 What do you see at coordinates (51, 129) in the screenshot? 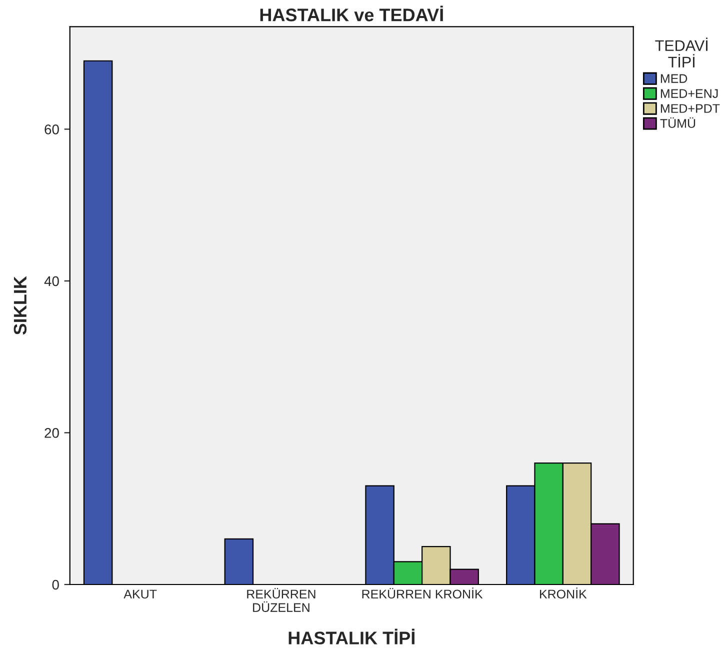
I see `y-tick-label: 60` at bounding box center [51, 129].